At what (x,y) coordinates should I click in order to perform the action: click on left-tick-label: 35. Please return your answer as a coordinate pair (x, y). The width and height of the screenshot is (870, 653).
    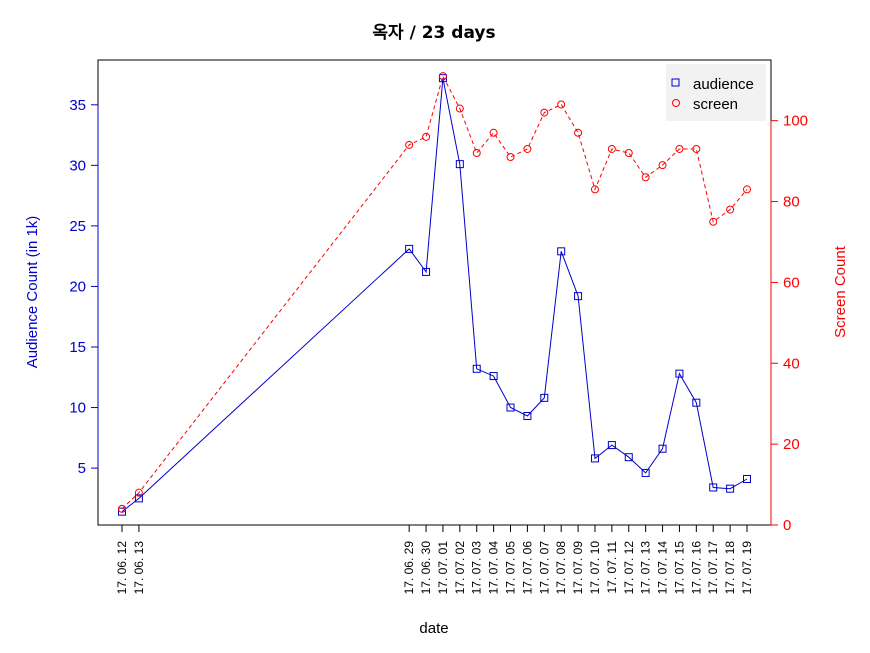
    Looking at the image, I should click on (77, 105).